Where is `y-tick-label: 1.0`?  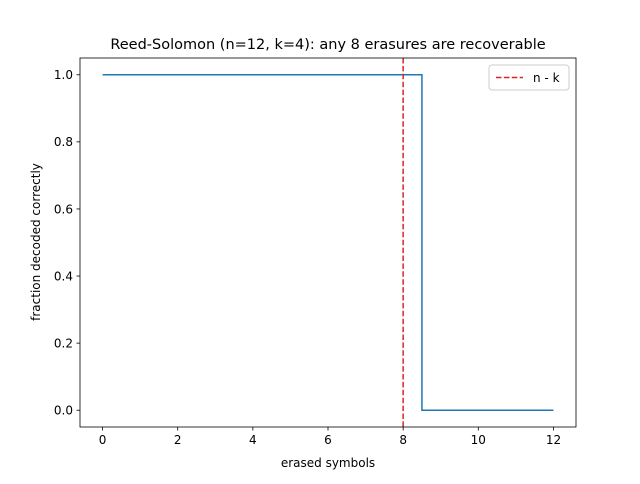 y-tick-label: 1.0 is located at coordinates (63, 75).